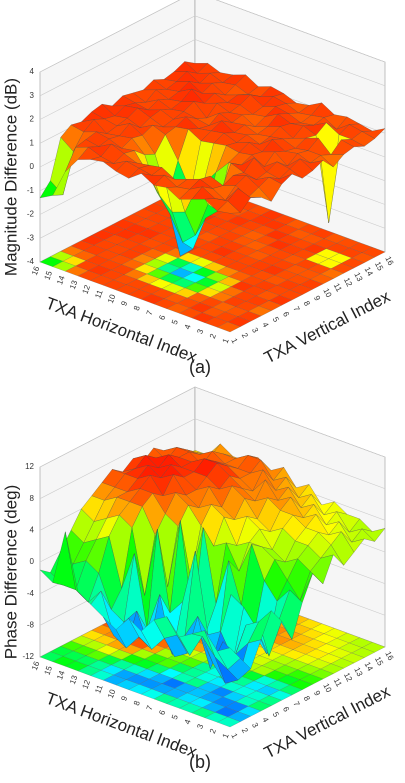 The width and height of the screenshot is (405, 783). What do you see at coordinates (31, 190) in the screenshot?
I see `z-tick-label: -1` at bounding box center [31, 190].